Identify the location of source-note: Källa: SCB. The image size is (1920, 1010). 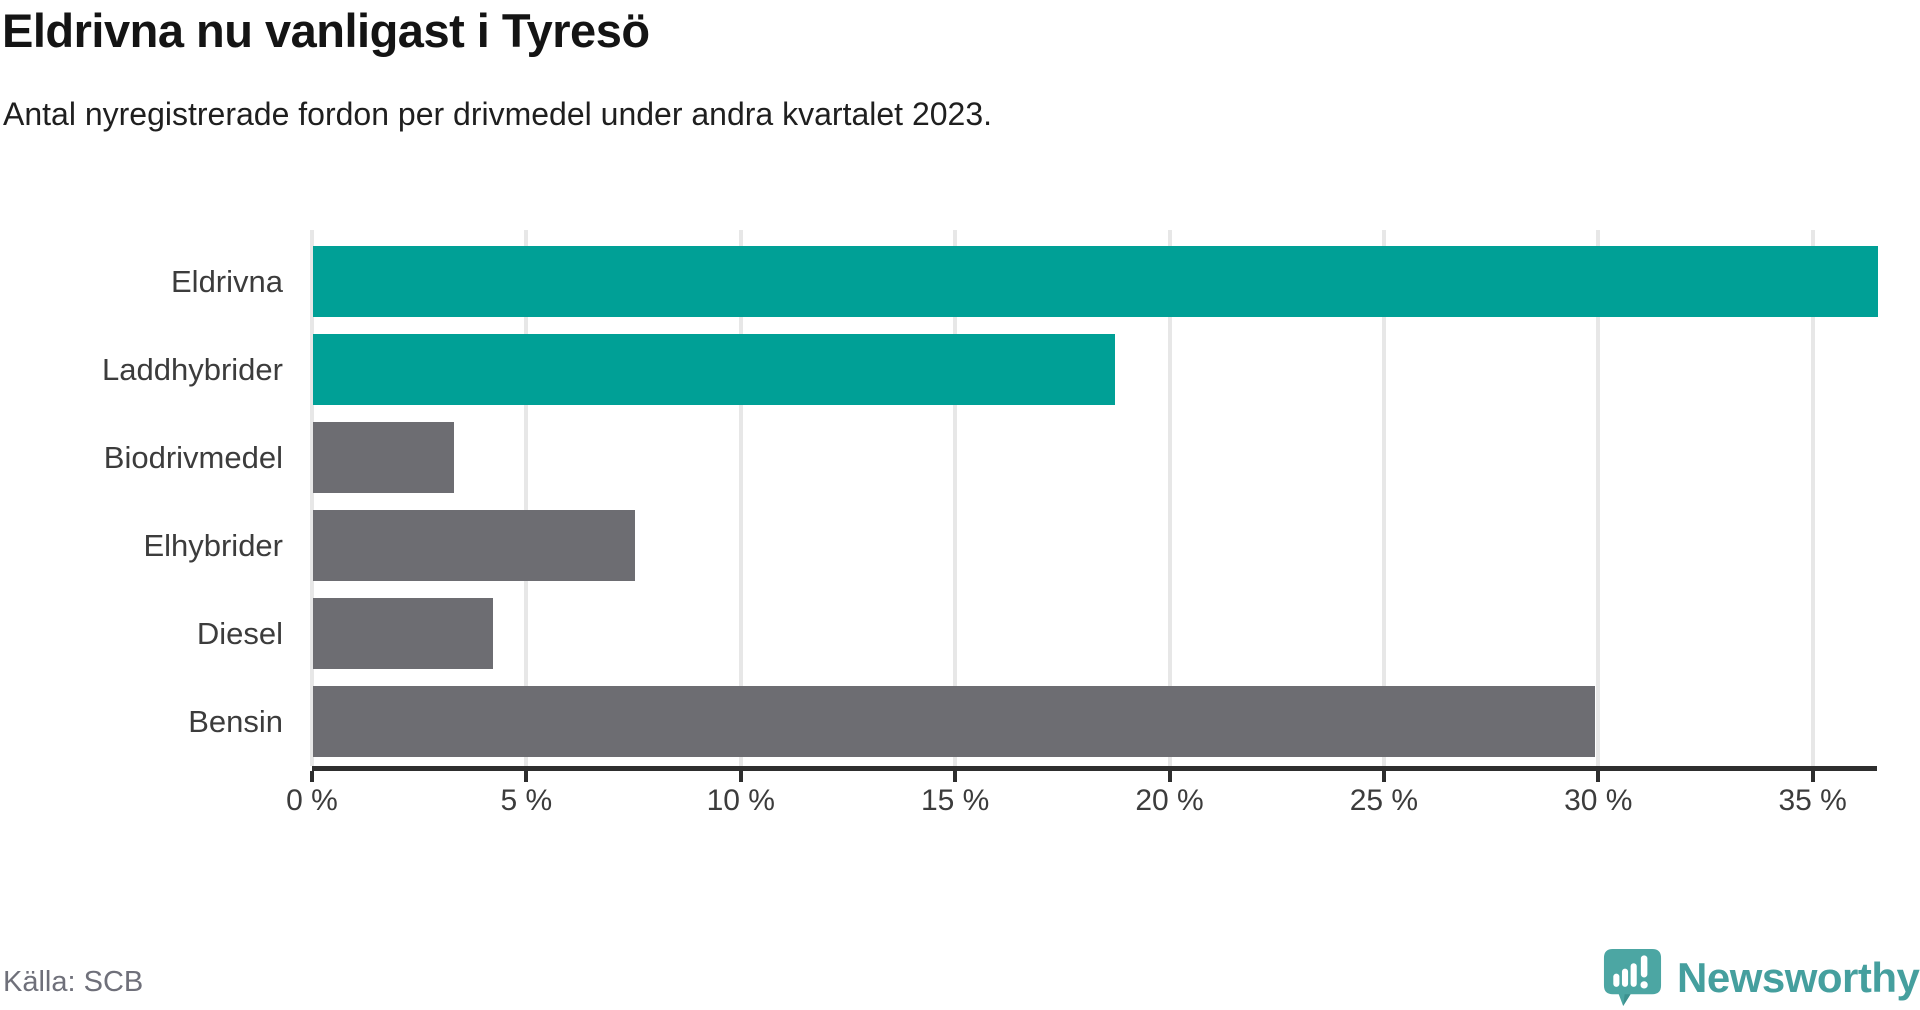
(73, 982).